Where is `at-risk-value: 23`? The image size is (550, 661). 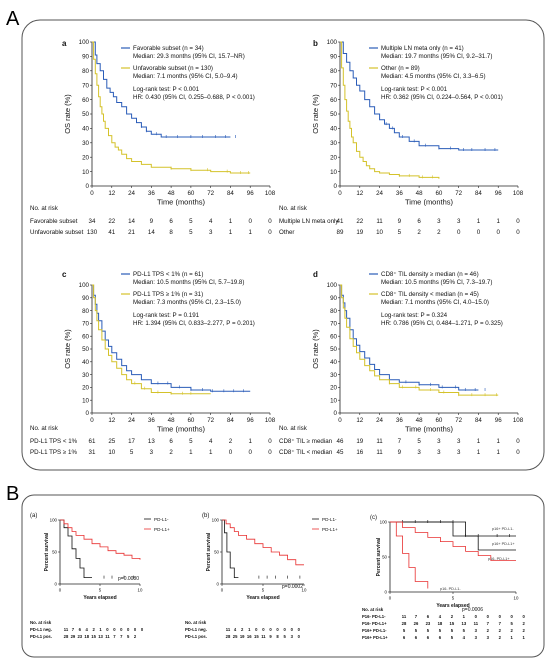
at-risk-value: 23 is located at coordinates (79, 636).